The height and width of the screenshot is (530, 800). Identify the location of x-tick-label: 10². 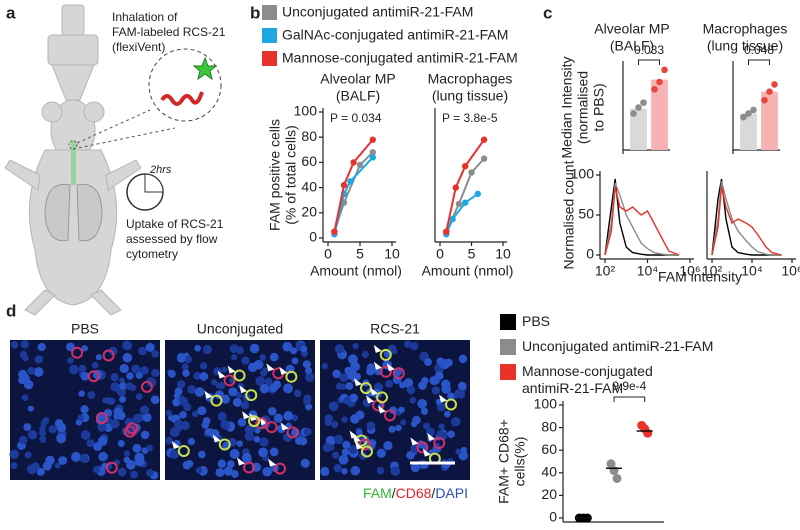
(605, 271).